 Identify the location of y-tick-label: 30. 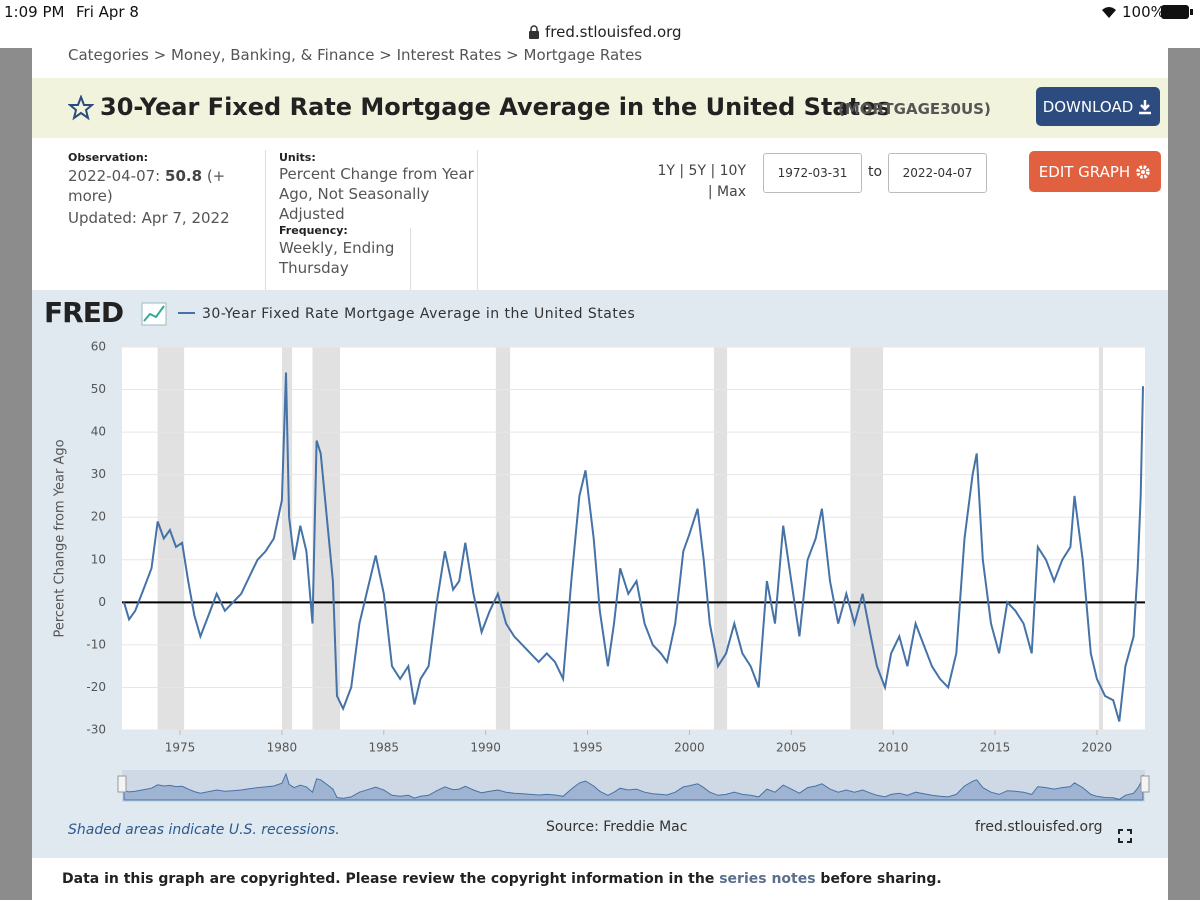
(98, 474).